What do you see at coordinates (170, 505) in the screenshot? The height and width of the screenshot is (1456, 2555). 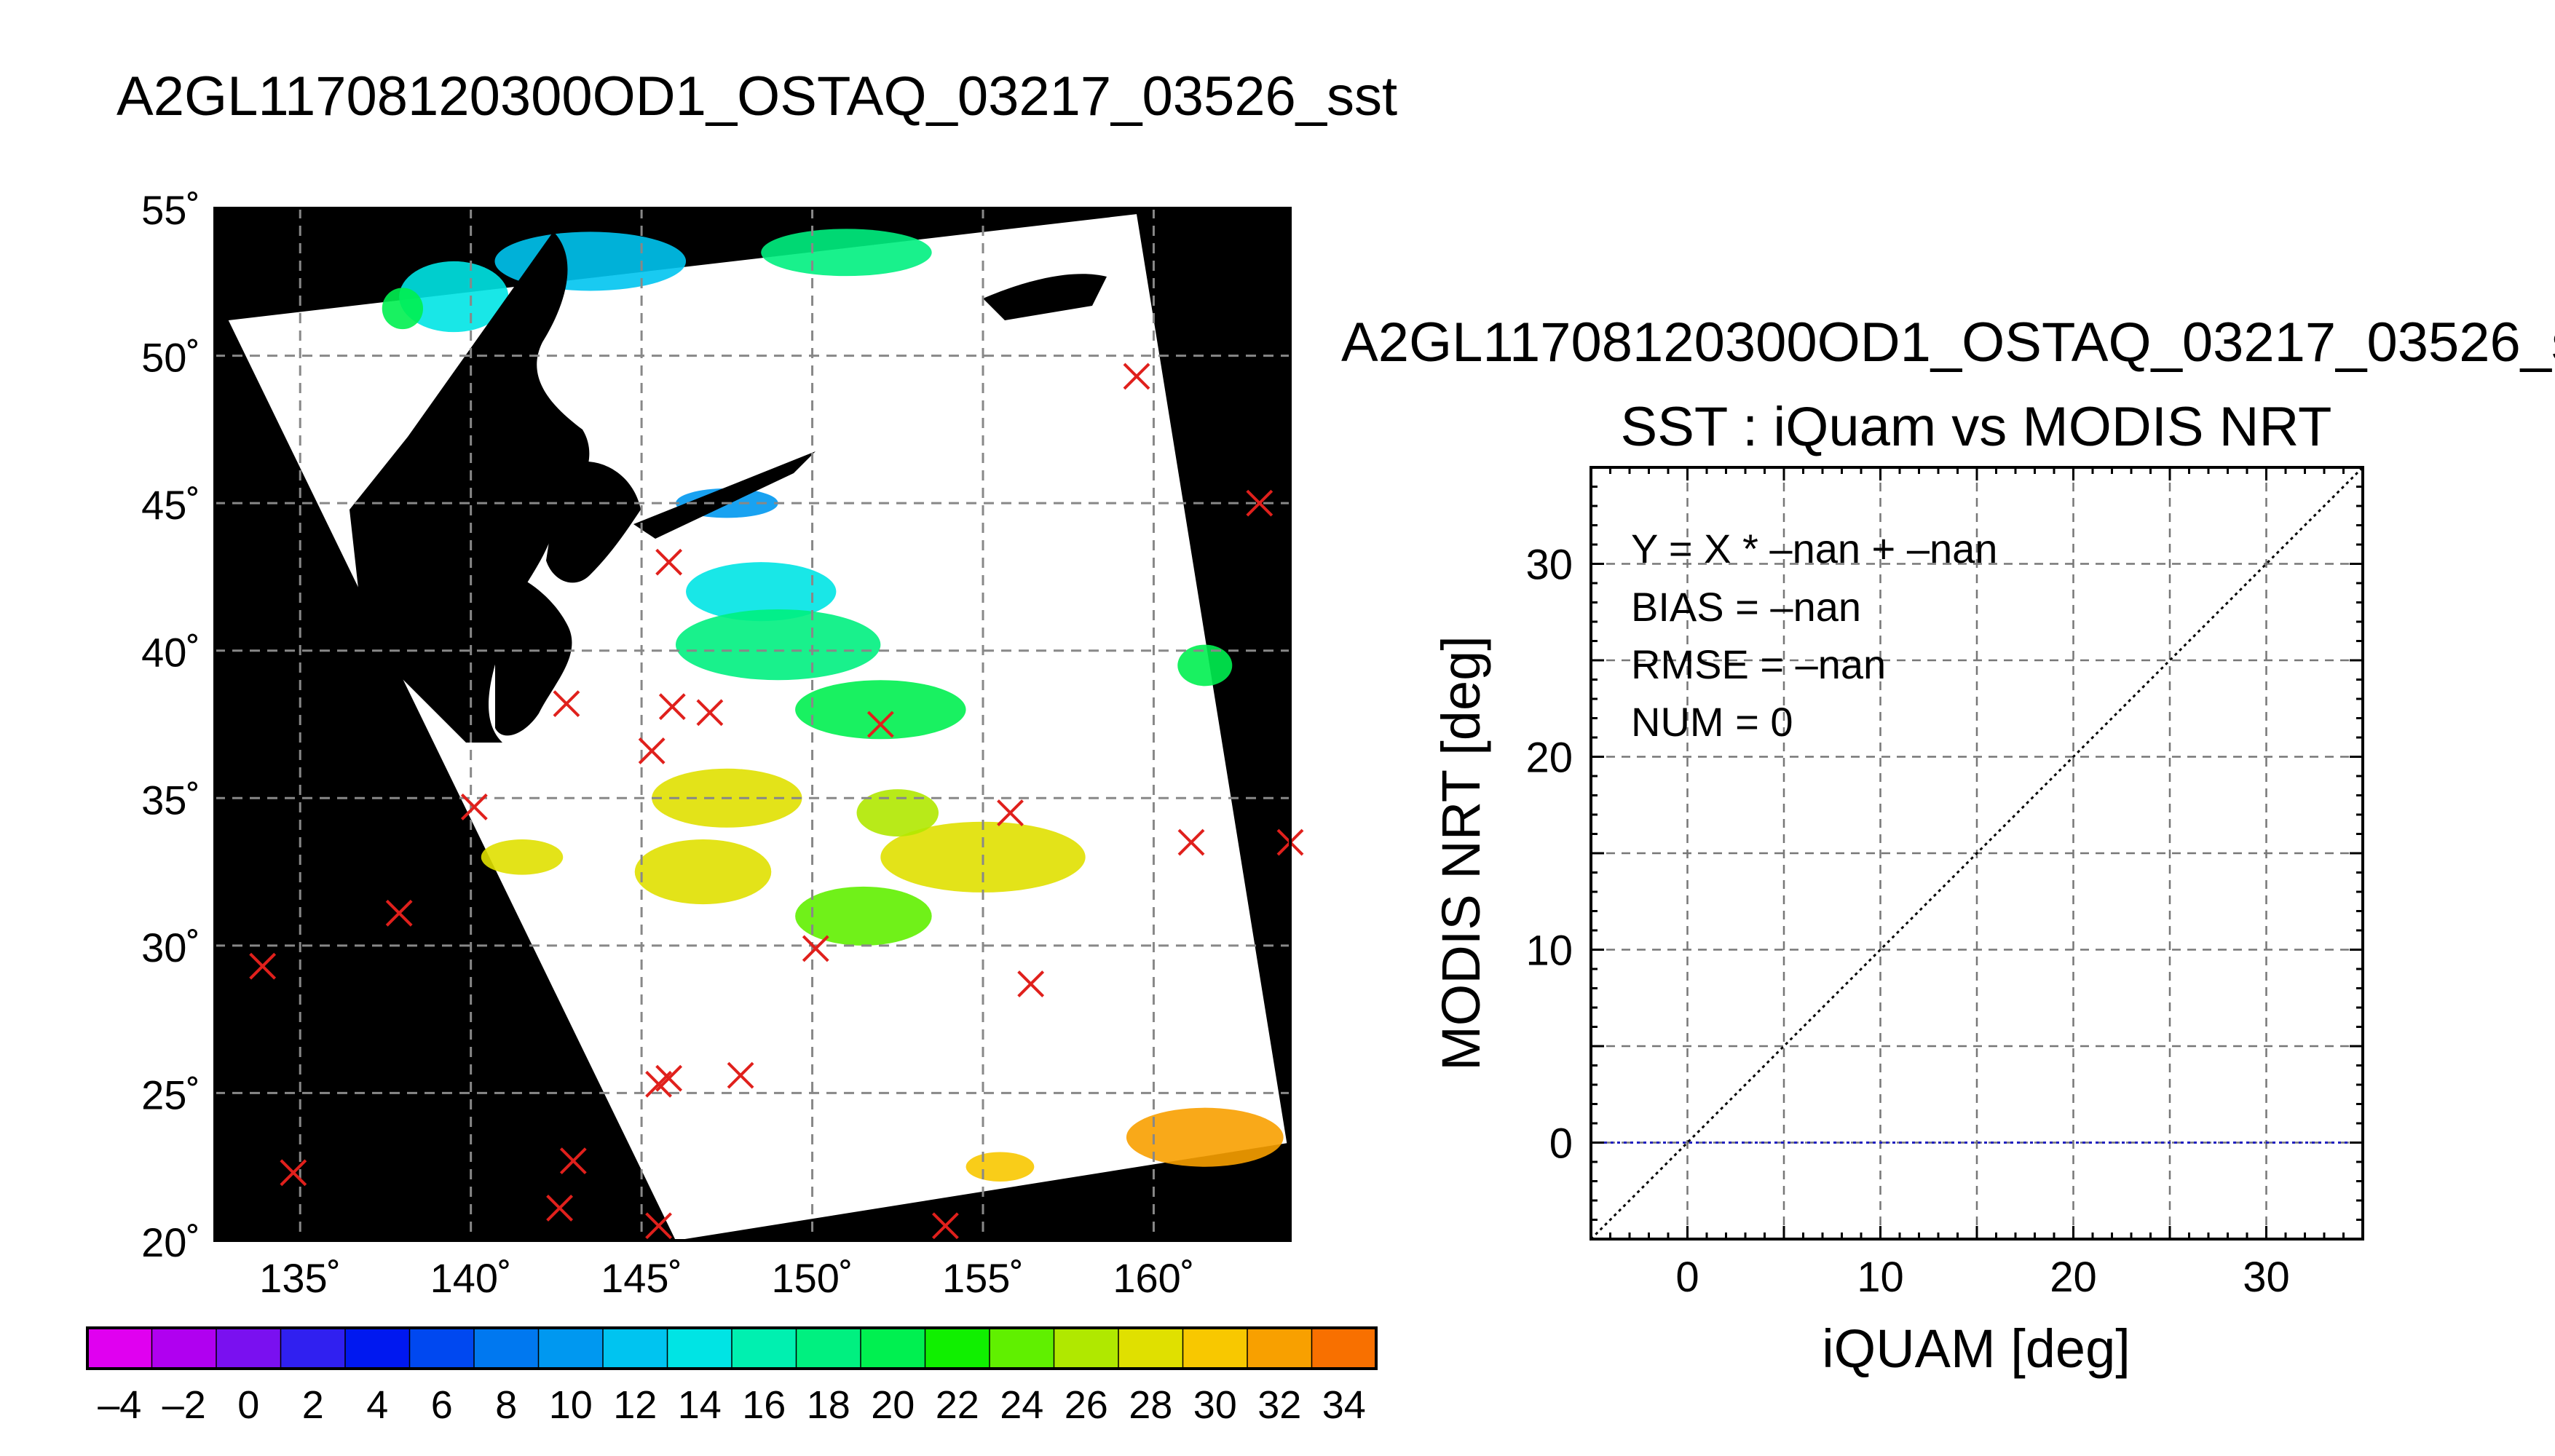 I see `map-lat-tick: 45˚` at bounding box center [170, 505].